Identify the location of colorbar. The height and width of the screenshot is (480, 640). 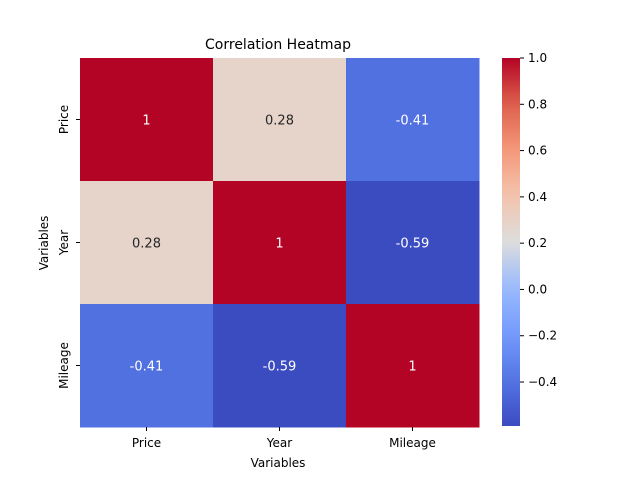
(511, 242).